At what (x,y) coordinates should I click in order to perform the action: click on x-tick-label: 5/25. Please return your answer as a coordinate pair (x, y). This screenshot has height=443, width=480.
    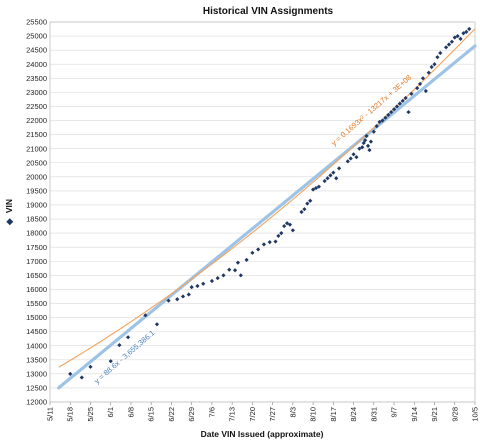
    Looking at the image, I should click on (90, 414).